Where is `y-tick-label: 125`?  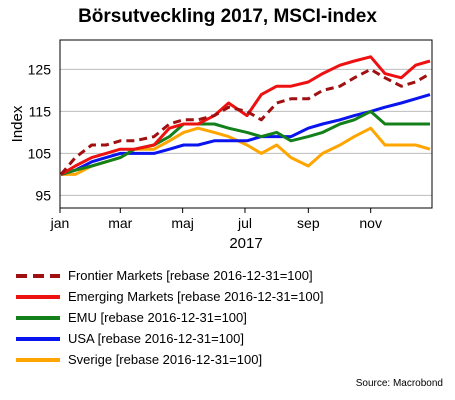 y-tick-label: 125 is located at coordinates (40, 69).